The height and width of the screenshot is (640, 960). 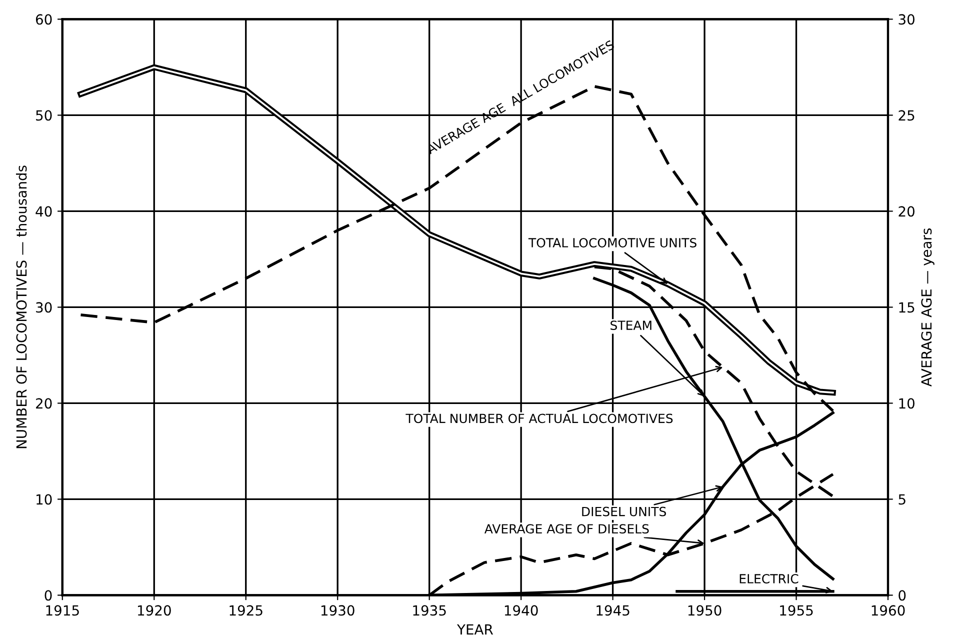 What do you see at coordinates (44, 19) in the screenshot?
I see `y-tick-label: 60` at bounding box center [44, 19].